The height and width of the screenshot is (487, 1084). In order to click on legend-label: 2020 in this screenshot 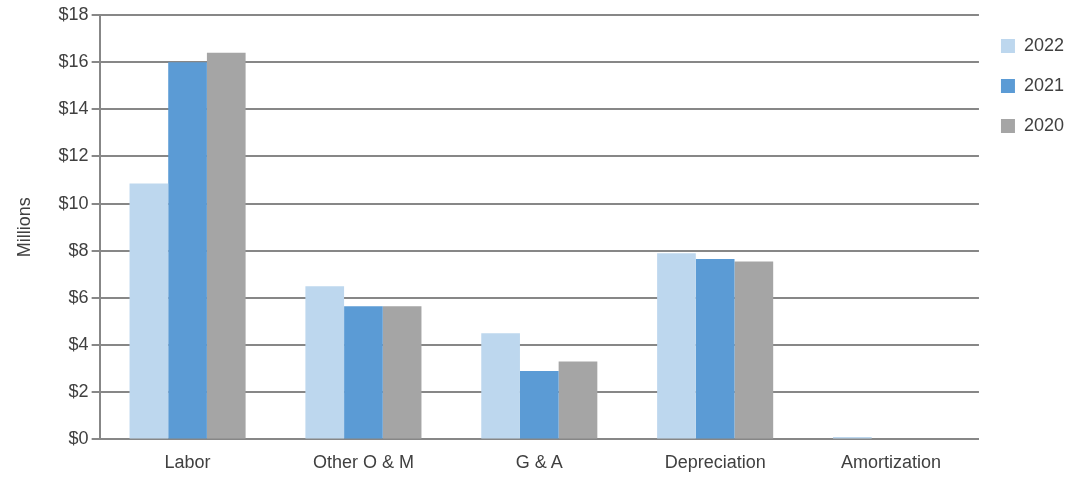, I will do `click(1043, 124)`.